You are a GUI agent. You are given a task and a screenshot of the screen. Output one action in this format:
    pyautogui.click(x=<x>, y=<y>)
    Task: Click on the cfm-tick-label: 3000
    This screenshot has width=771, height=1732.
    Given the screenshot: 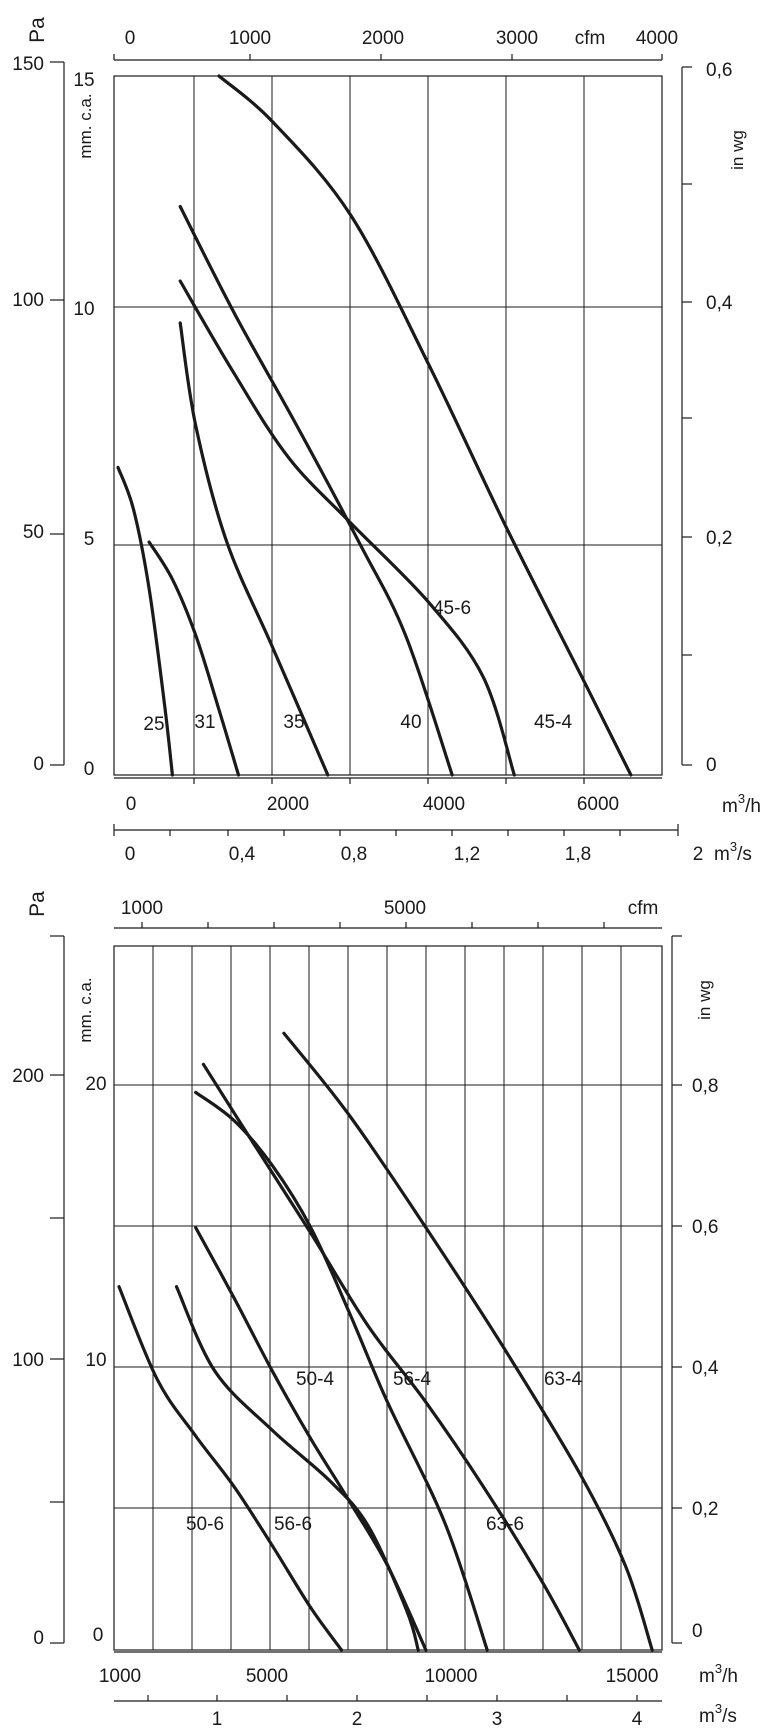 What is the action you would take?
    pyautogui.click(x=517, y=38)
    